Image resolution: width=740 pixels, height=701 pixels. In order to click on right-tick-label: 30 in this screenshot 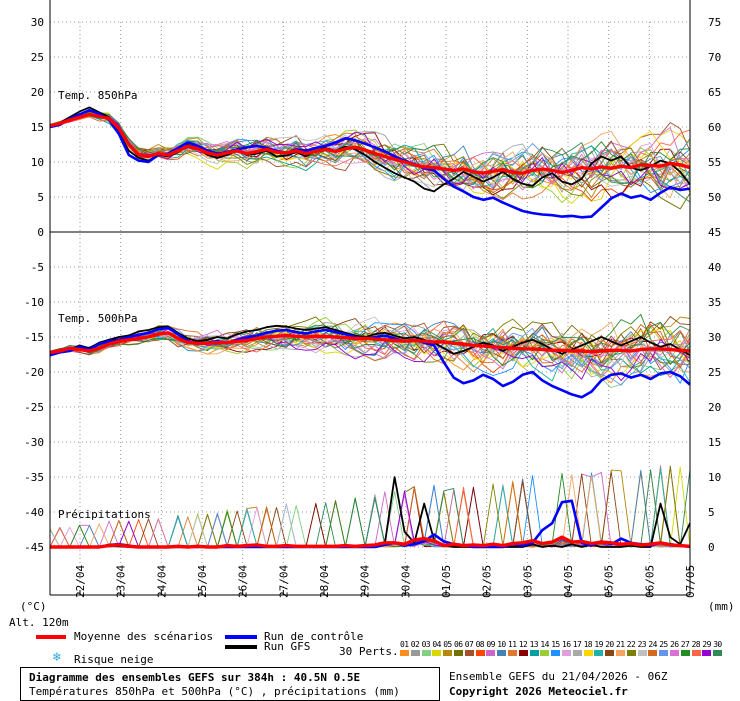, I will do `click(714, 337)`.